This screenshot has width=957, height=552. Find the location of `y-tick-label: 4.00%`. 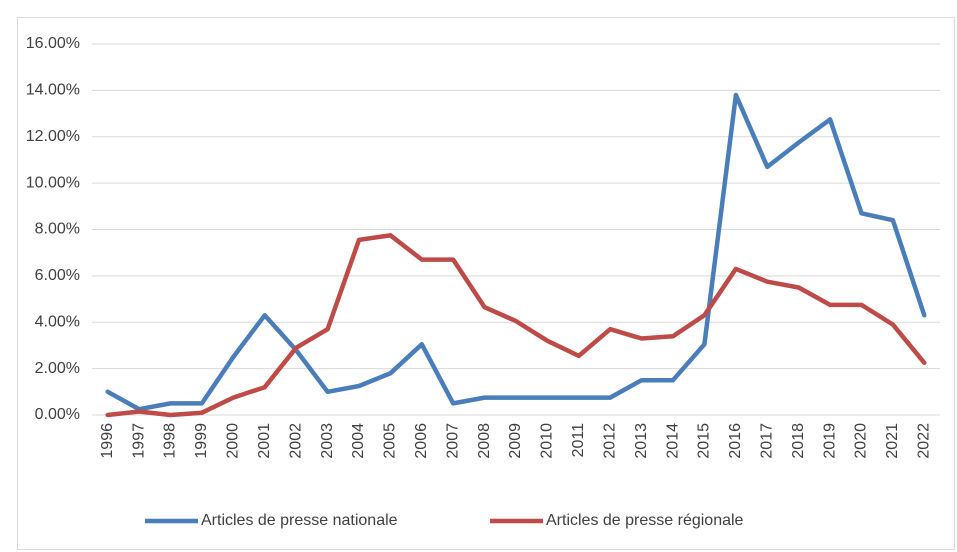

y-tick-label: 4.00% is located at coordinates (57, 321).